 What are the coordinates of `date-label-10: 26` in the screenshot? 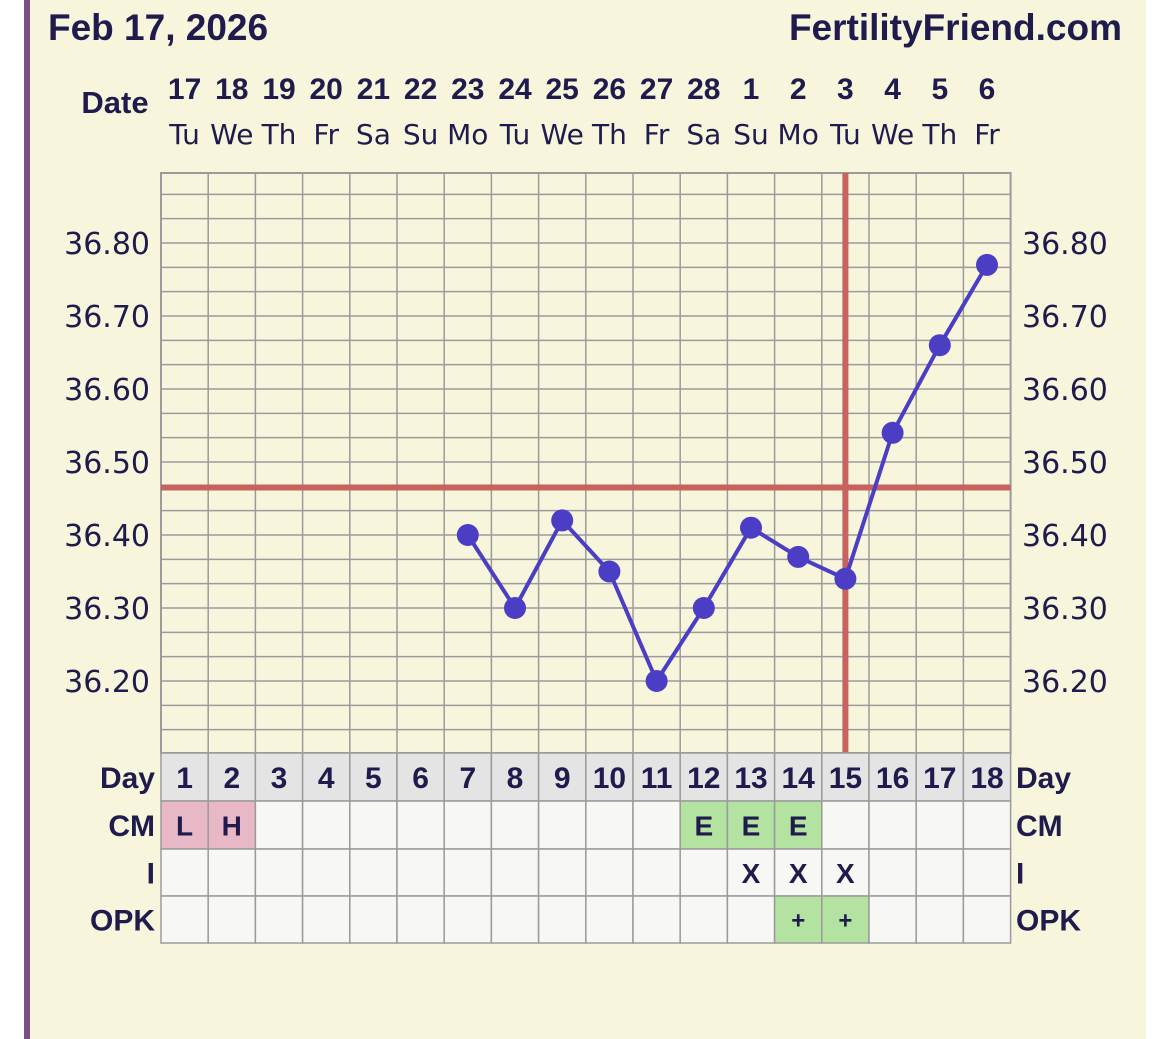 It's located at (609, 89).